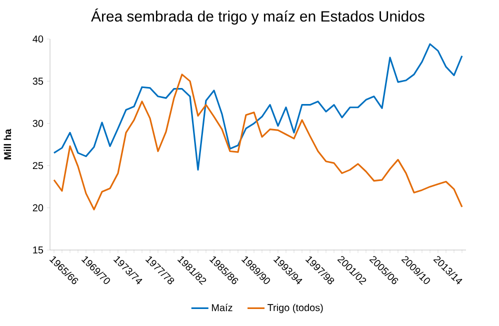  What do you see at coordinates (38, 166) in the screenshot?
I see `y-tick-label: 25` at bounding box center [38, 166].